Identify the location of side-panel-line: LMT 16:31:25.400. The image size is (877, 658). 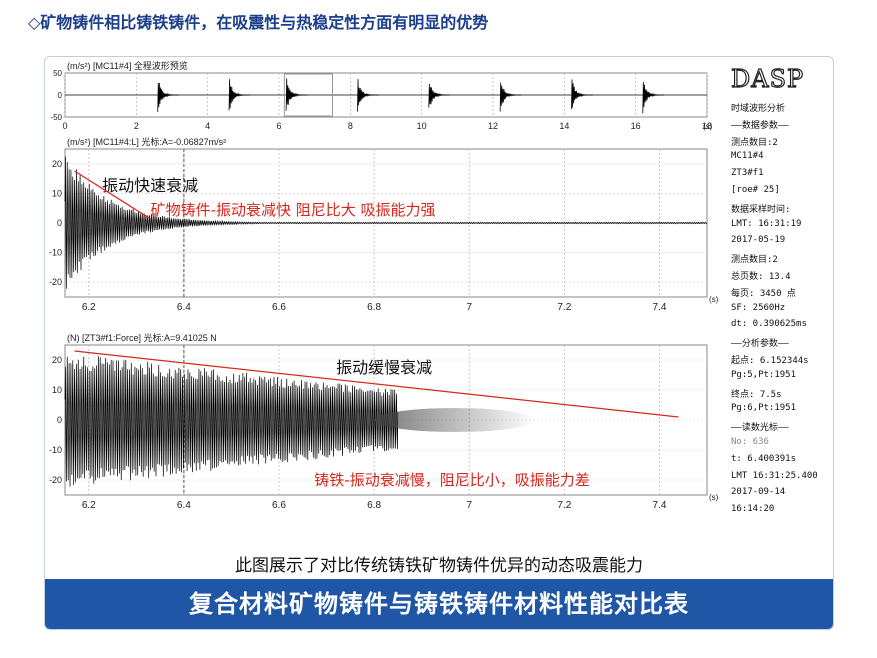
(774, 475).